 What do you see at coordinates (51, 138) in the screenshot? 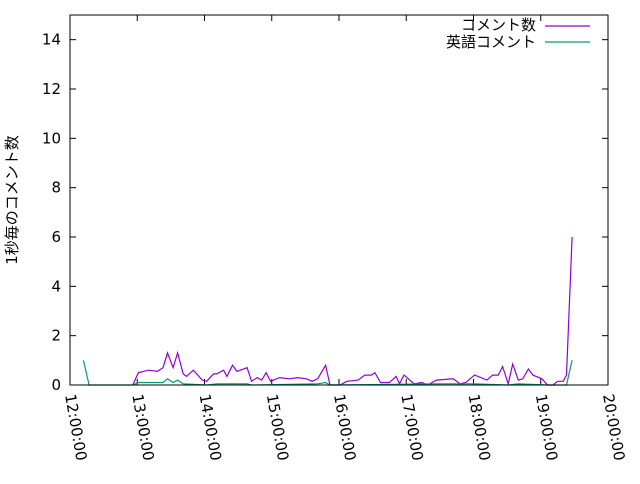
I see `y-tick-label: 10` at bounding box center [51, 138].